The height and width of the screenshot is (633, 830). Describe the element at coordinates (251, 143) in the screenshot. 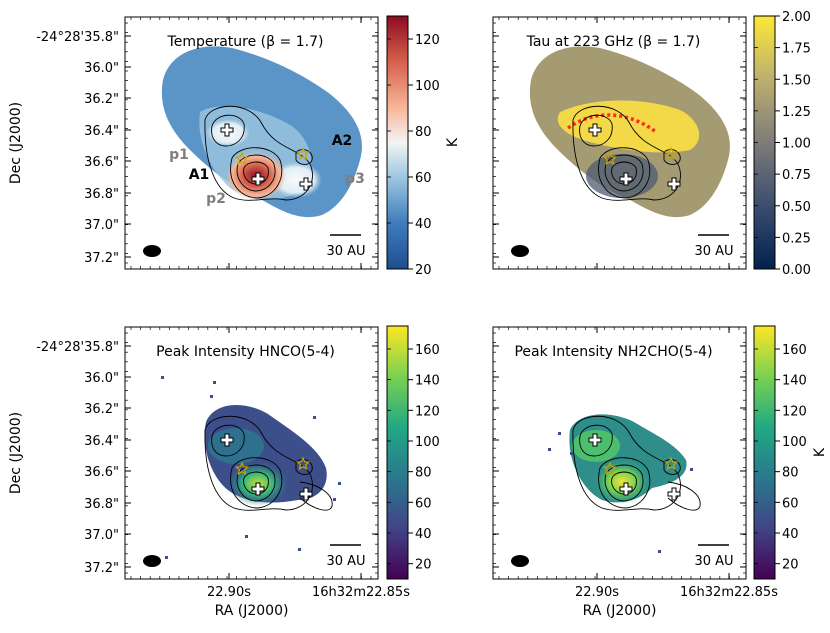

I see `panel-temperature` at that location.